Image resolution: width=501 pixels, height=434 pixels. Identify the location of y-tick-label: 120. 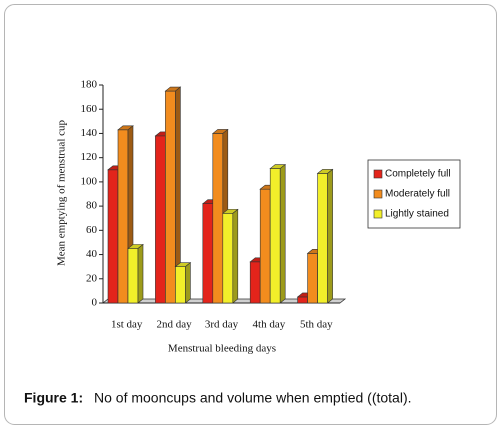
(89, 157).